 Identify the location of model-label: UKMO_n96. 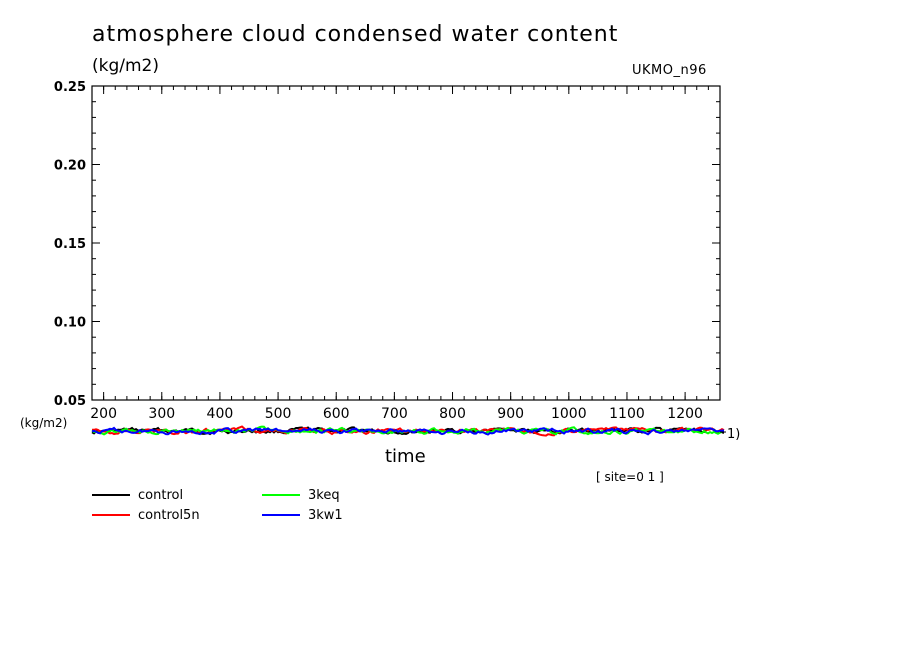
(669, 70).